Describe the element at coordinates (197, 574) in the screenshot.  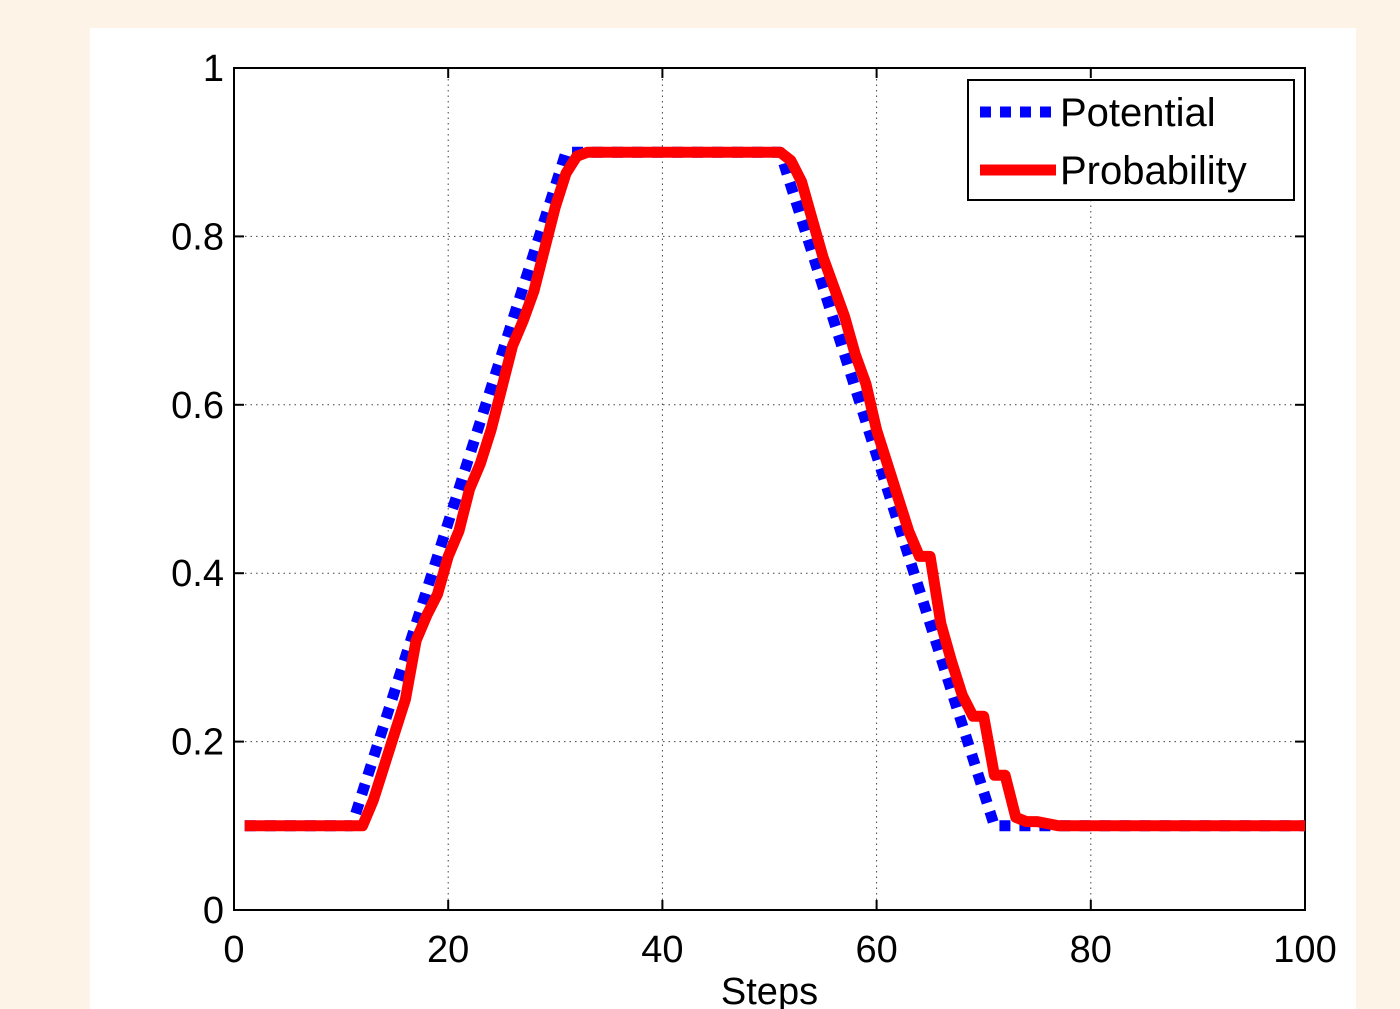
I see `y-tick-label: 0.4` at that location.